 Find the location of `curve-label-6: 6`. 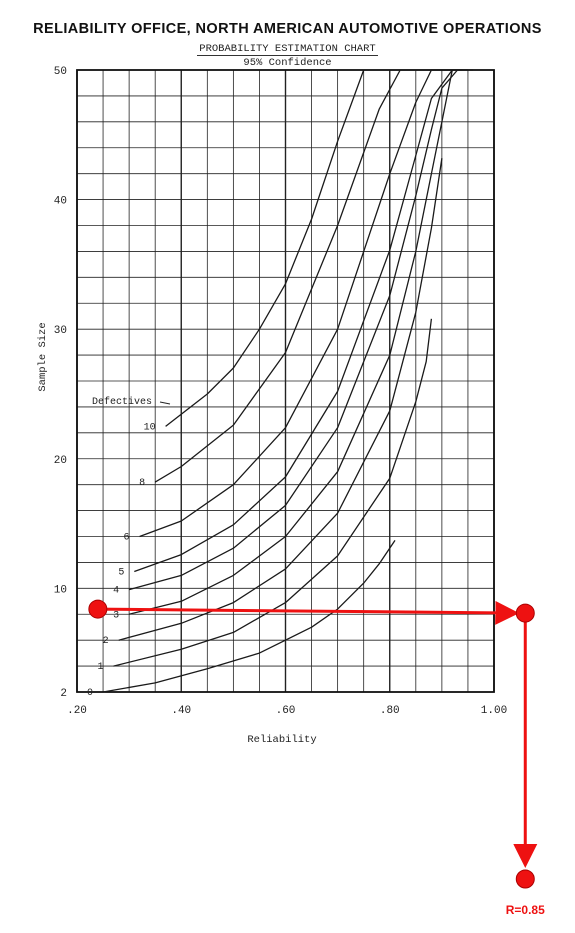

curve-label-6: 6 is located at coordinates (127, 538).